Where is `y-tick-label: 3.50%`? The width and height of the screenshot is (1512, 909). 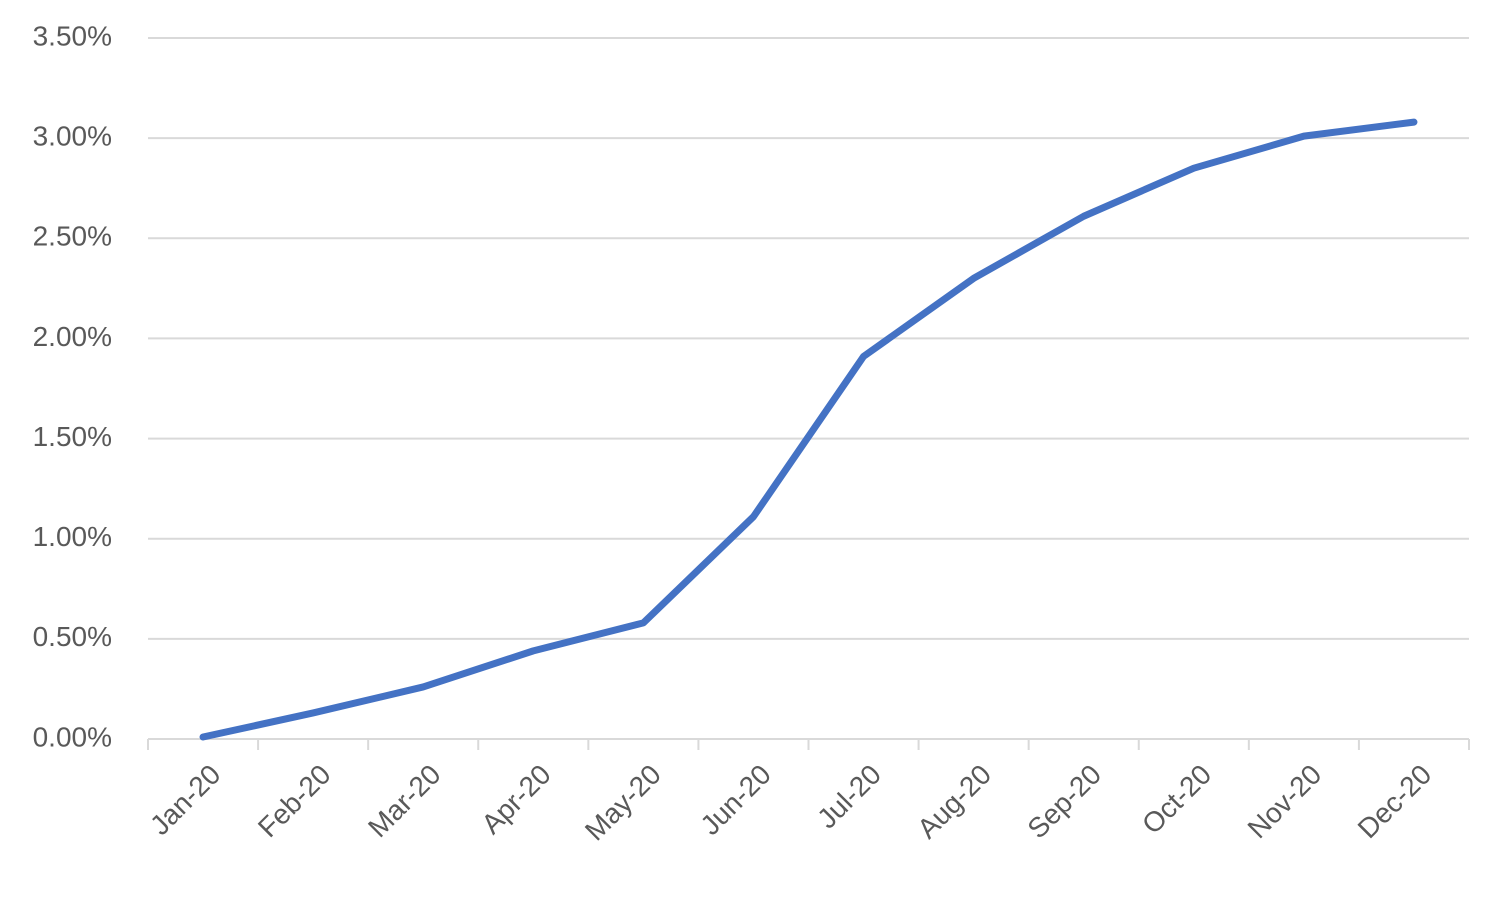
y-tick-label: 3.50% is located at coordinates (72, 35).